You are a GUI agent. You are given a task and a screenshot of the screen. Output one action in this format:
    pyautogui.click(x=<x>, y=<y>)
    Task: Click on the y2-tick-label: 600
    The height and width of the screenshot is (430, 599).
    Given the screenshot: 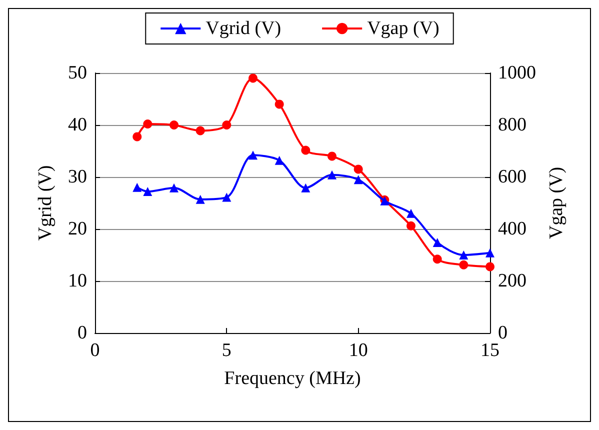 What is the action you would take?
    pyautogui.click(x=512, y=177)
    